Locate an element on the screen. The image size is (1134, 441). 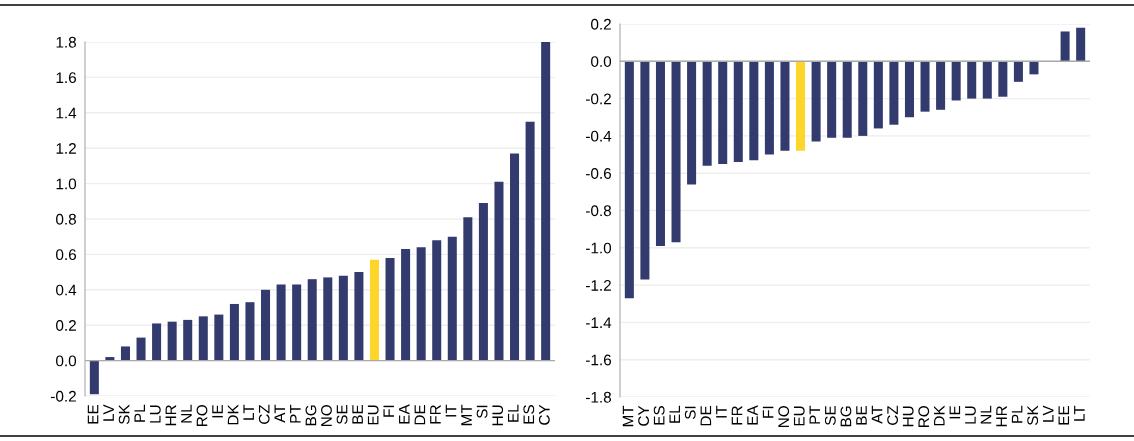
x-tick-label: SI is located at coordinates (690, 413).